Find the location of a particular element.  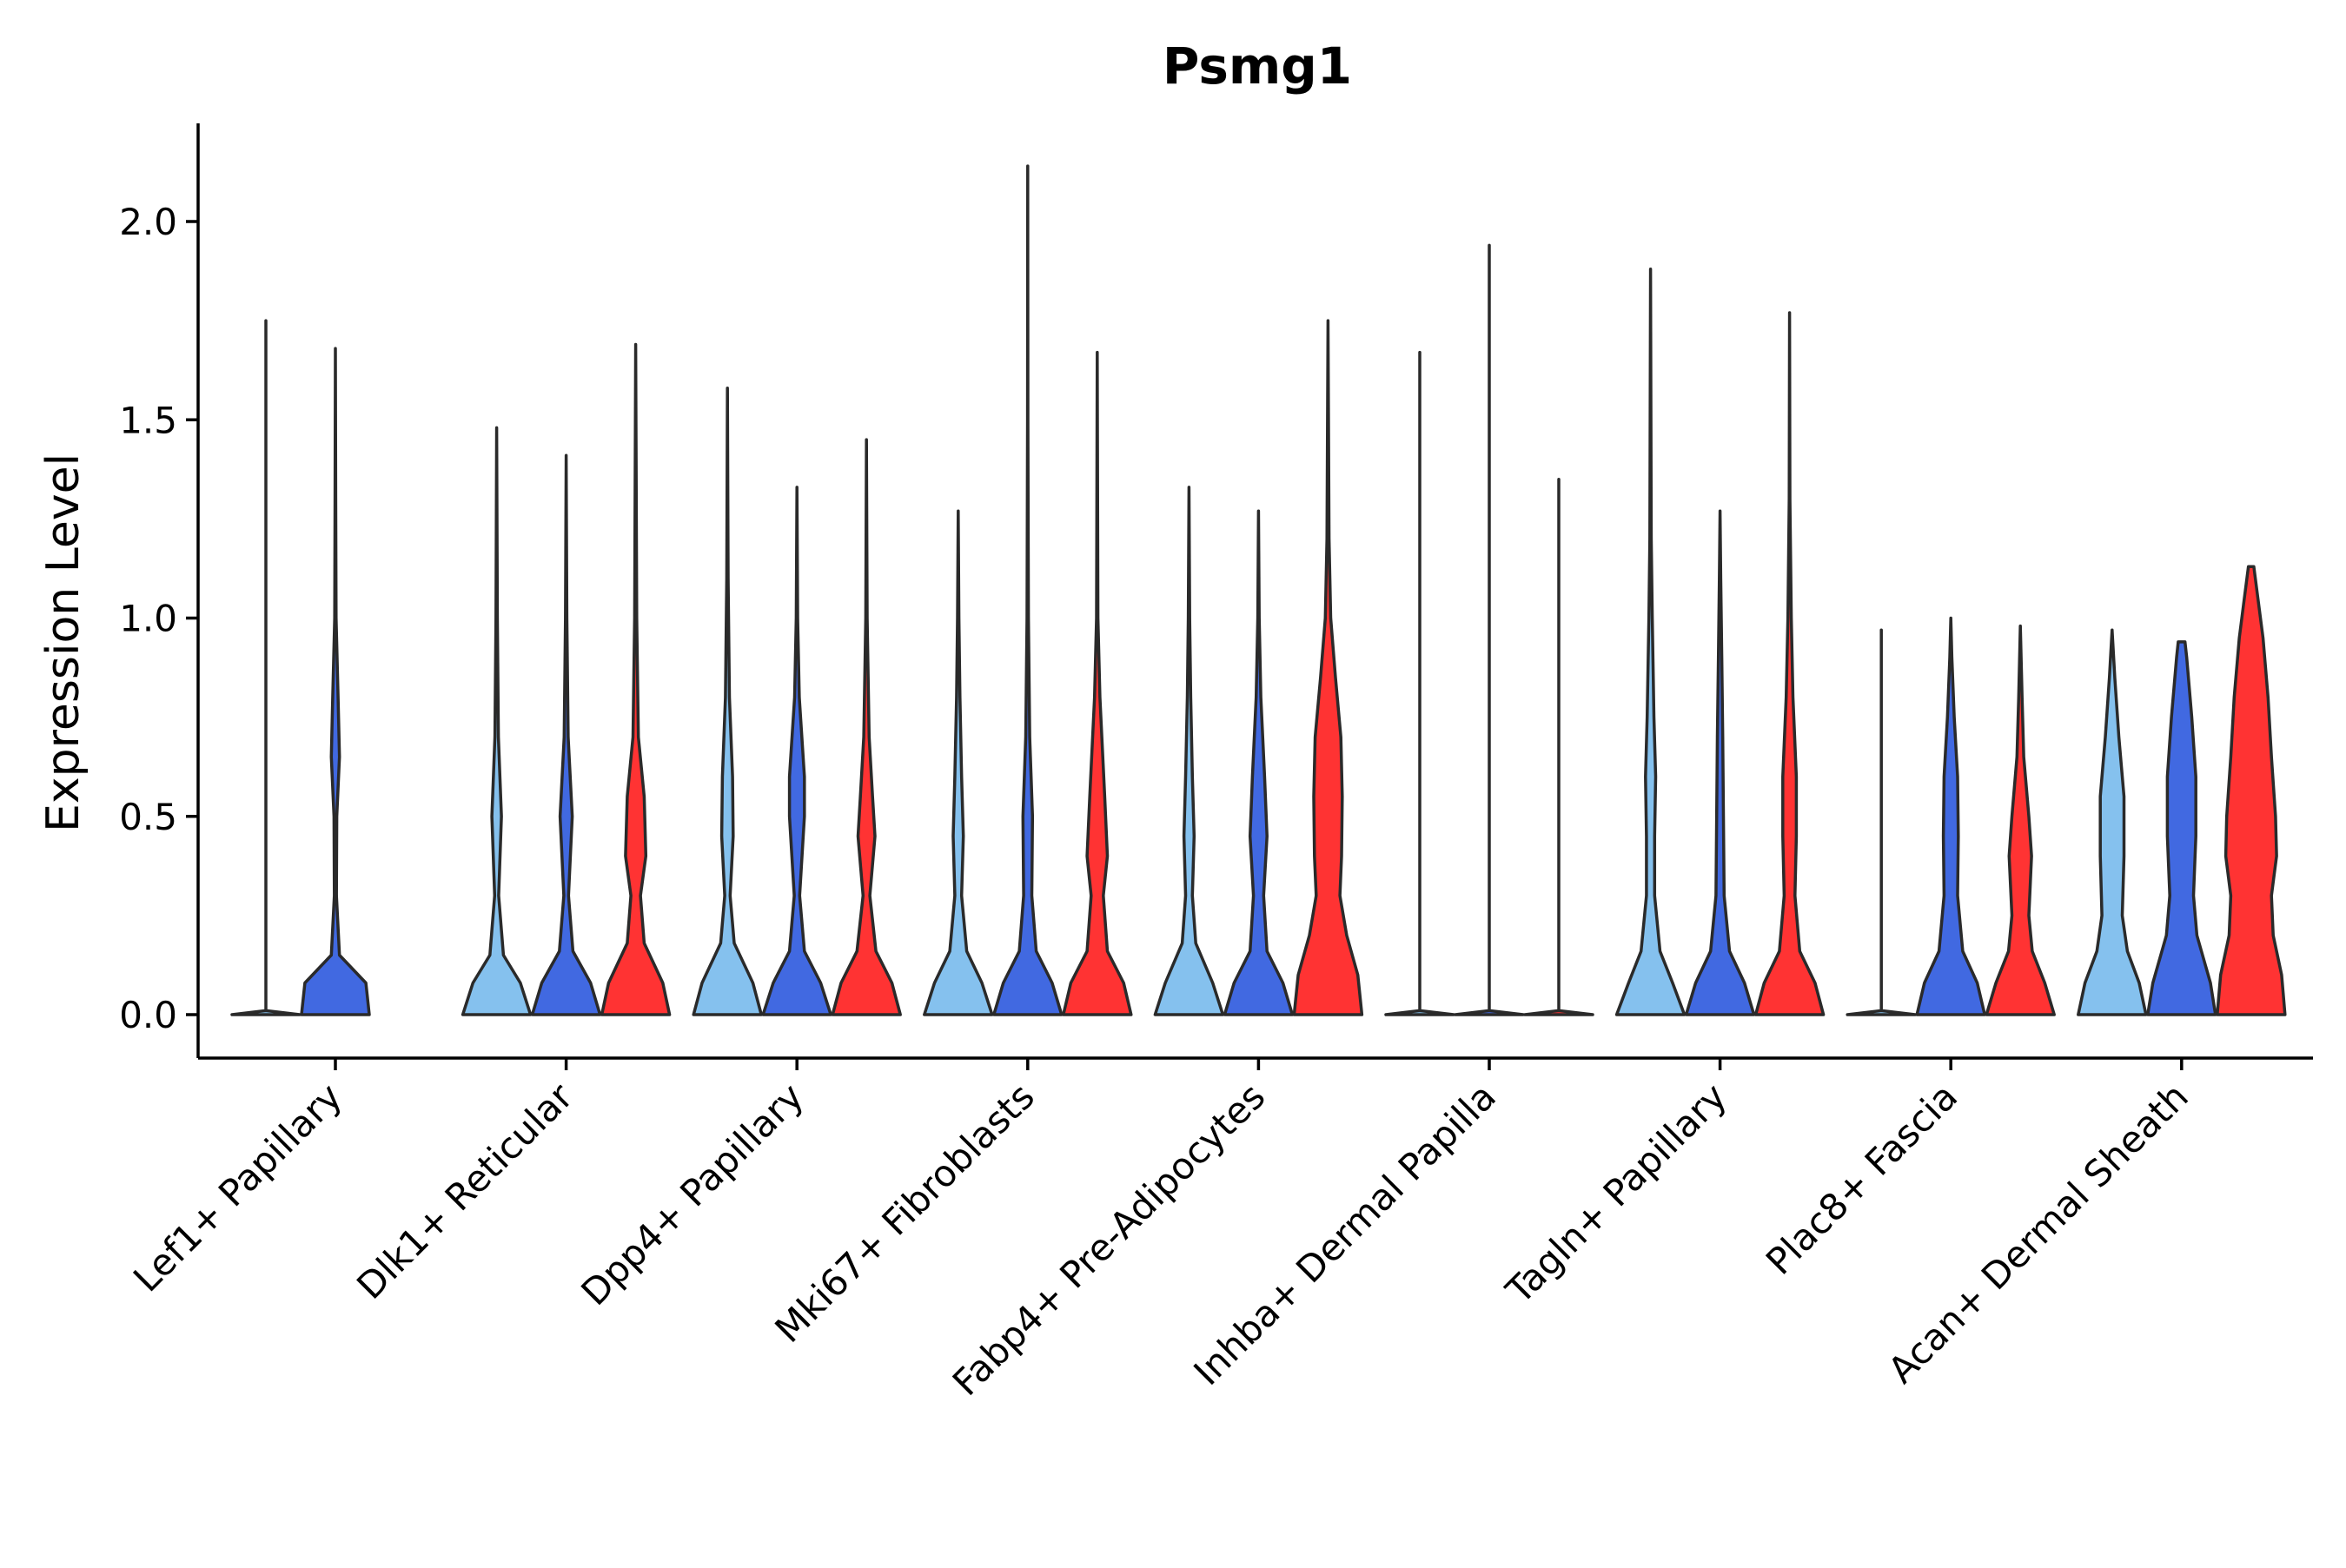

y-tick-label: 1.5 is located at coordinates (148, 420).